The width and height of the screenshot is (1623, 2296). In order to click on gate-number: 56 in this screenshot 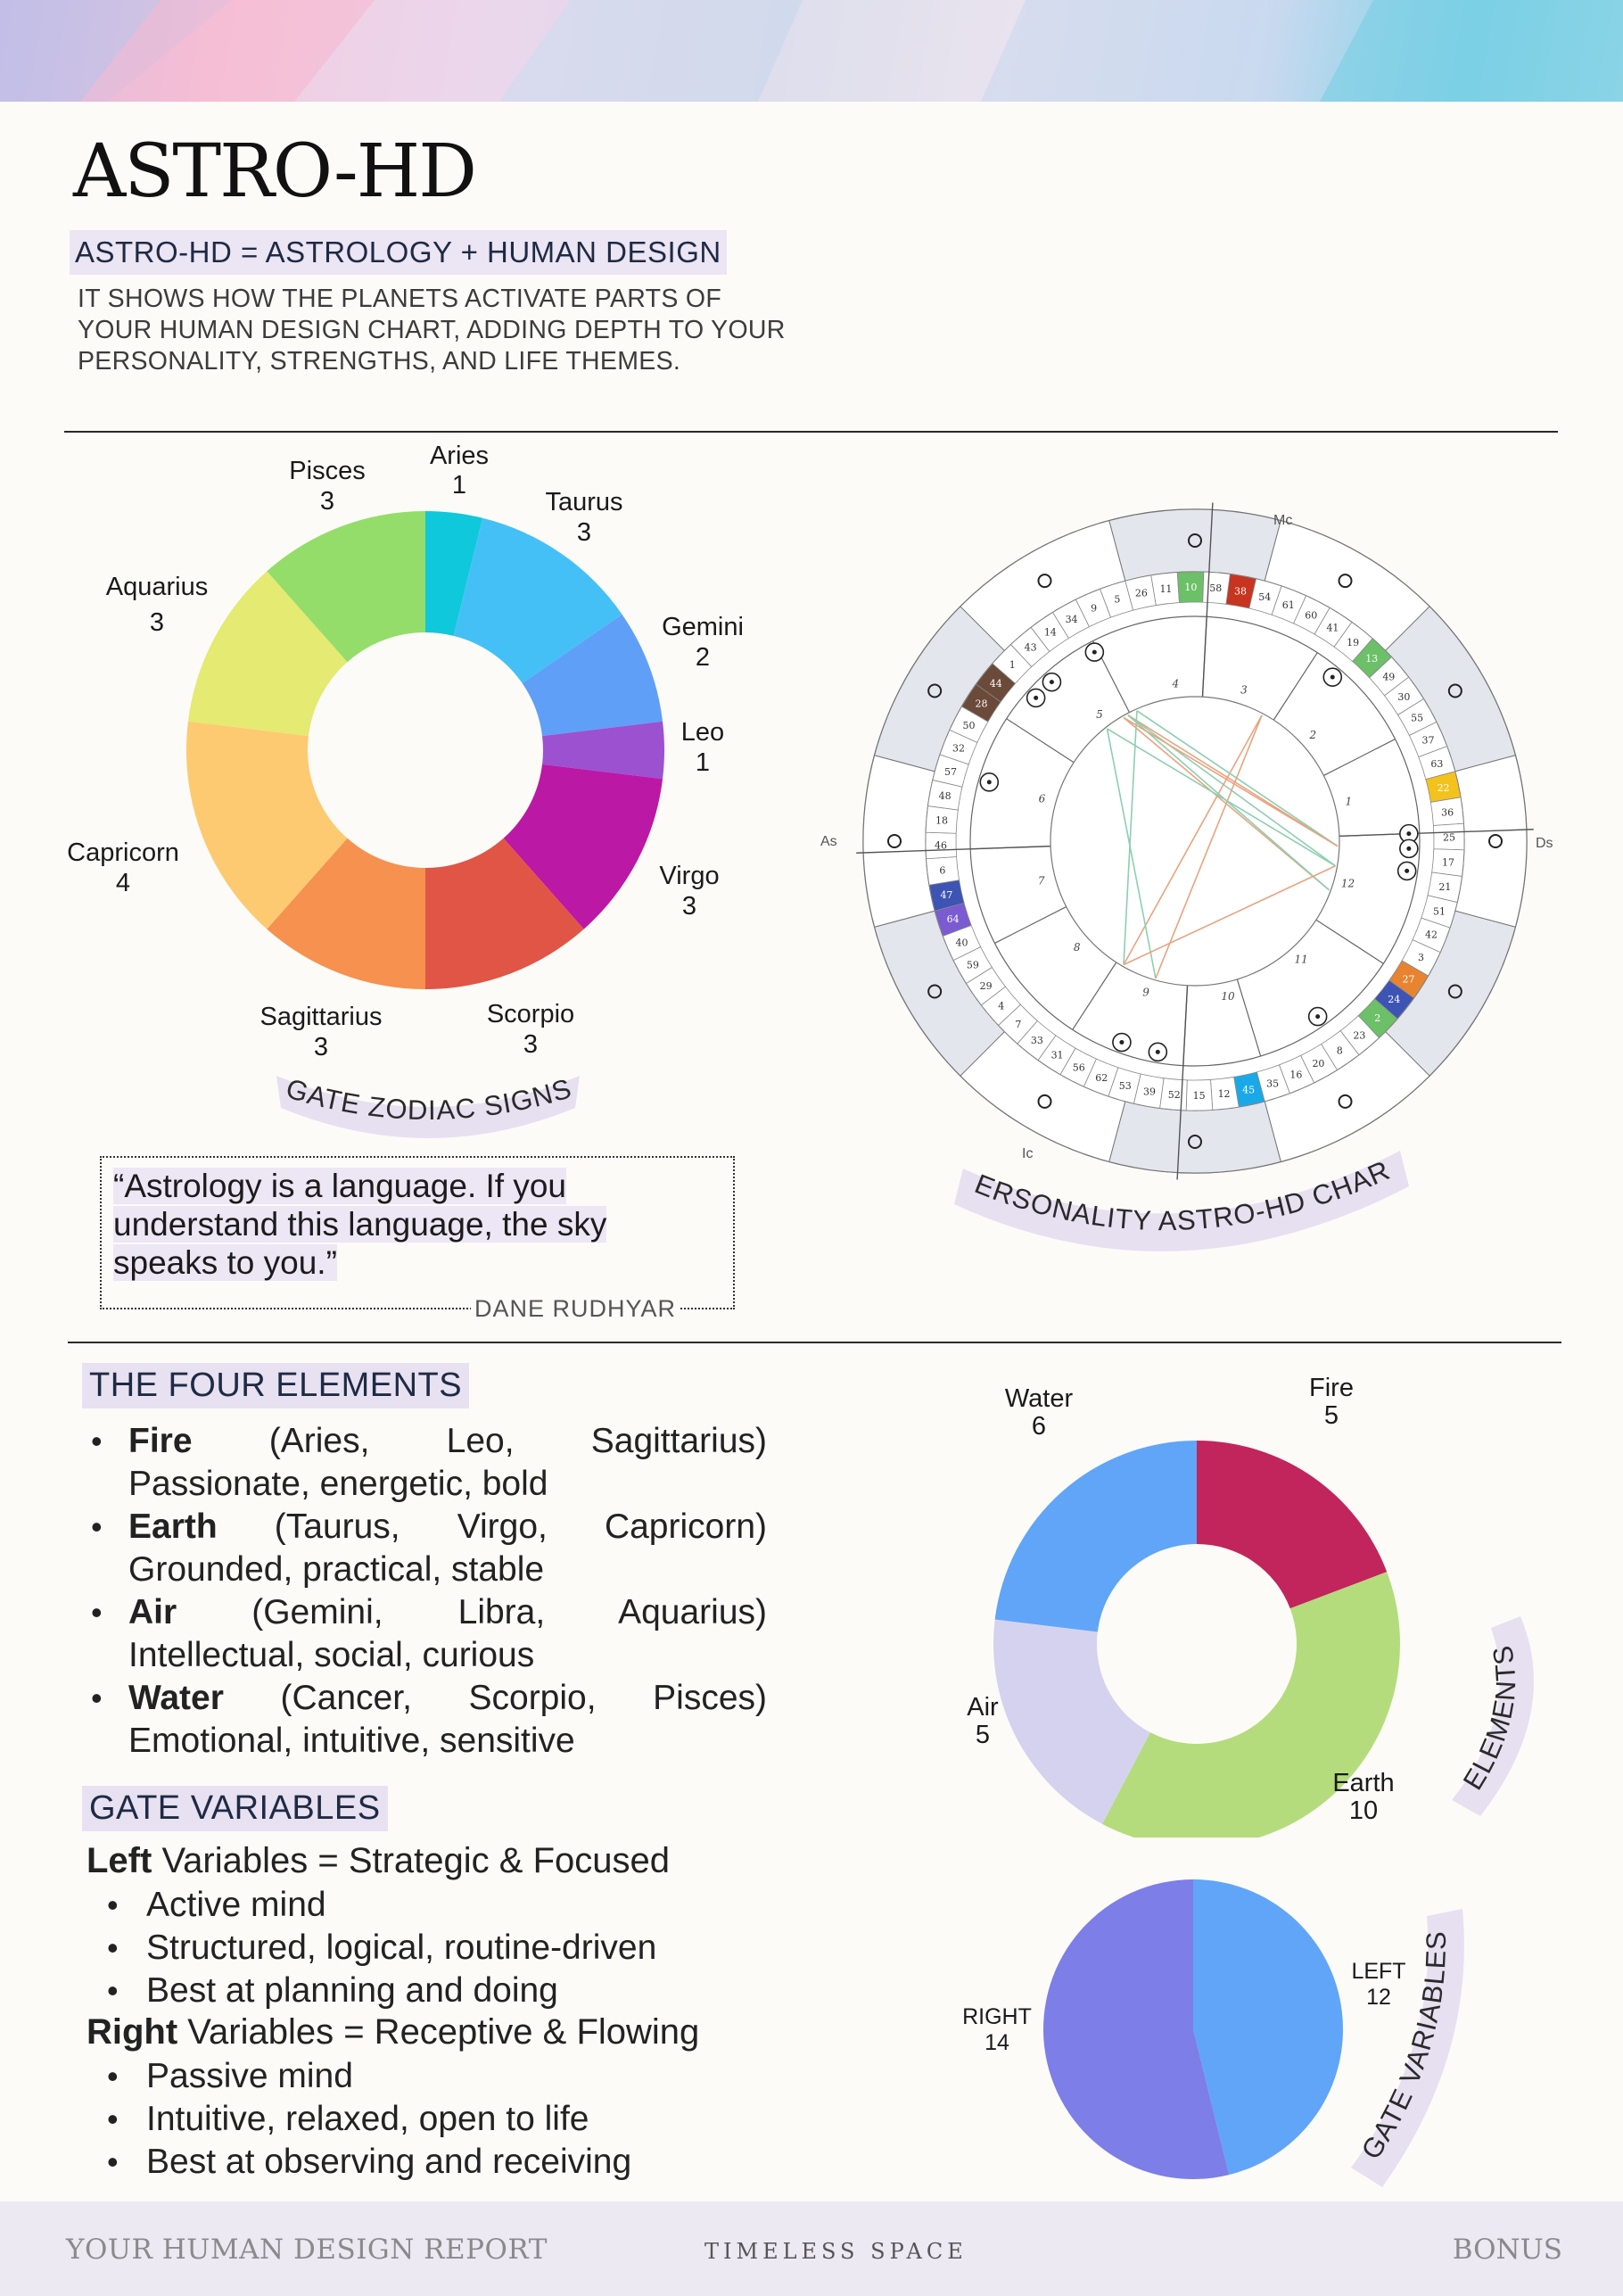, I will do `click(1079, 1068)`.